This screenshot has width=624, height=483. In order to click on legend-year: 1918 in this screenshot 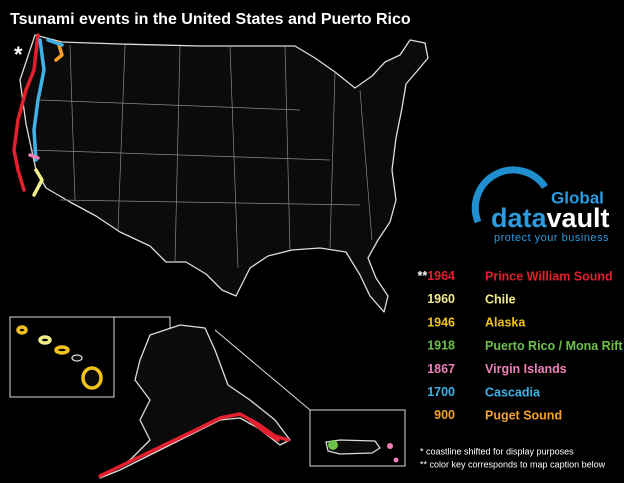, I will do `click(441, 346)`.